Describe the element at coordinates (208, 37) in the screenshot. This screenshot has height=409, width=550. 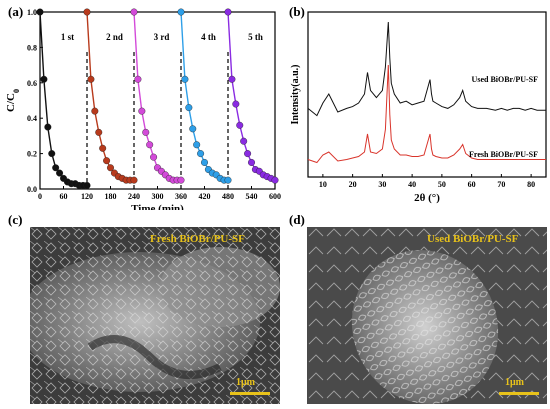
I see `cycle-label: 4 th` at that location.